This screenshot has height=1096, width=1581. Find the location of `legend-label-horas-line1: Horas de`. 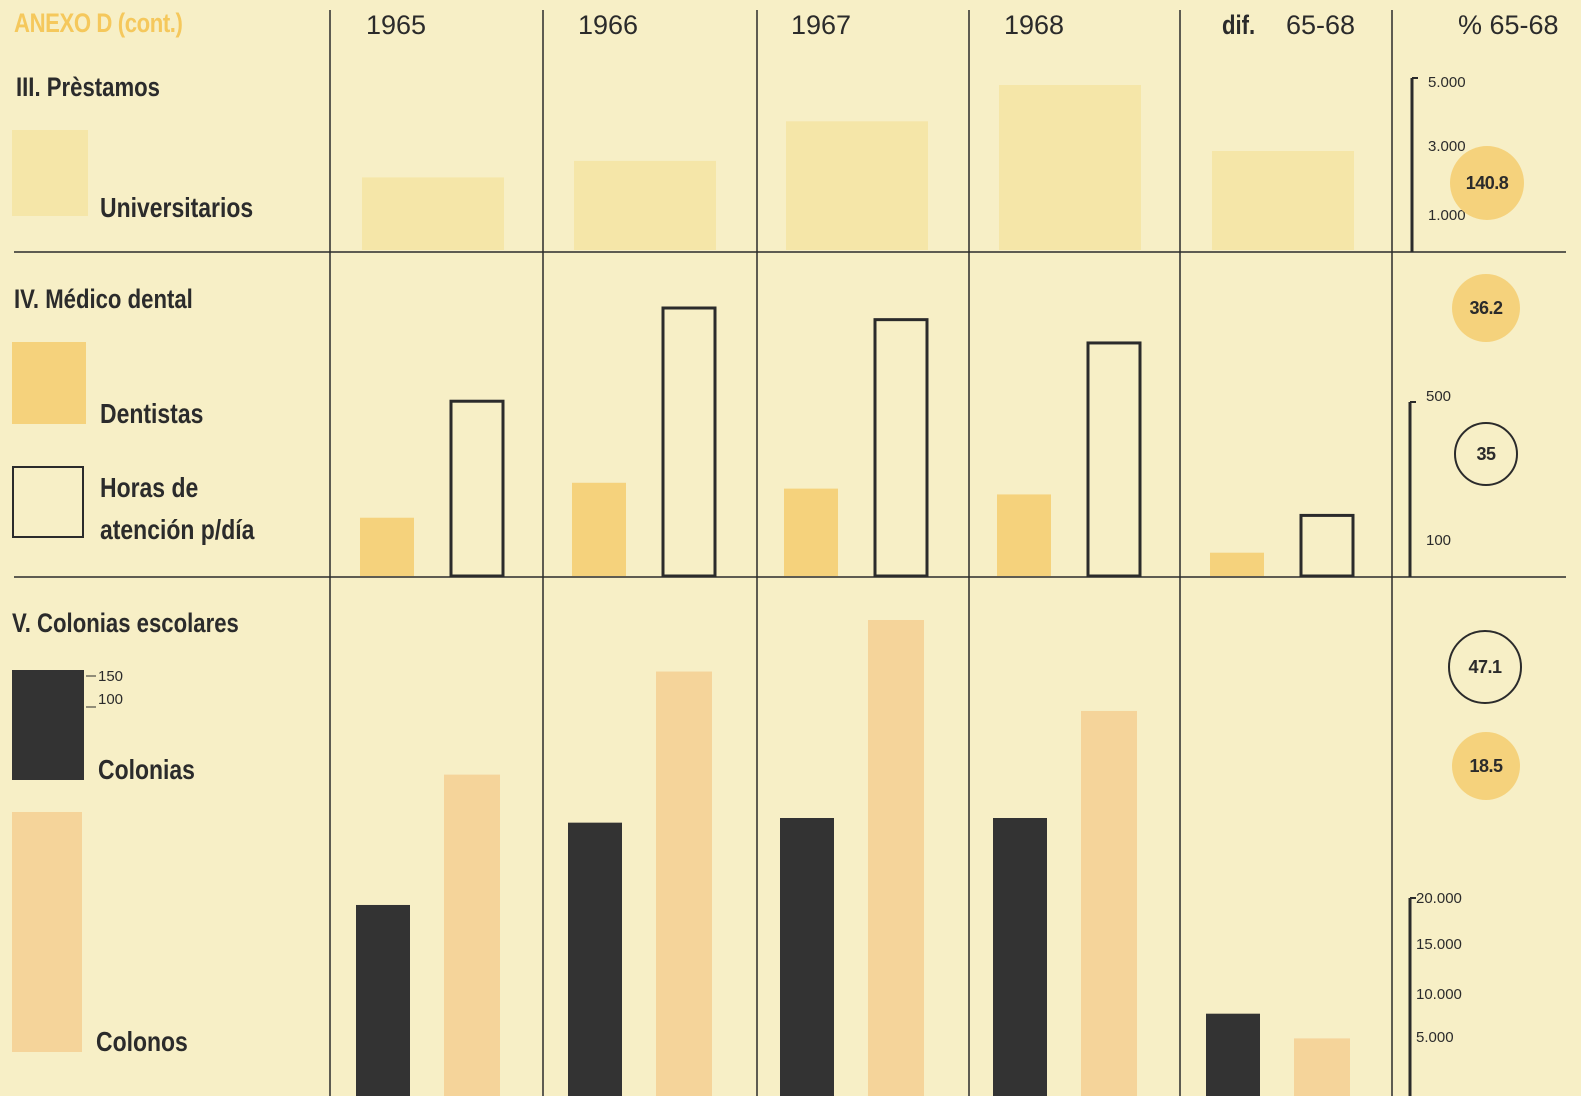

legend-label-horas-line1: Horas de is located at coordinates (149, 487).